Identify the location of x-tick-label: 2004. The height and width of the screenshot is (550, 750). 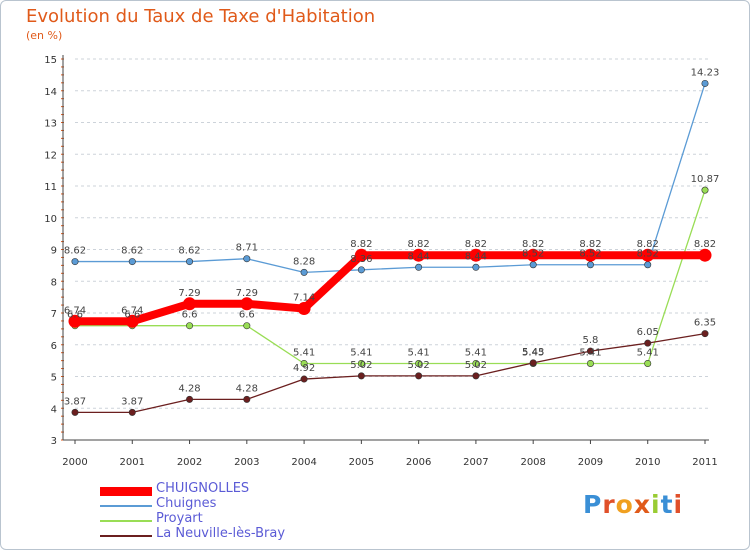
(303, 462).